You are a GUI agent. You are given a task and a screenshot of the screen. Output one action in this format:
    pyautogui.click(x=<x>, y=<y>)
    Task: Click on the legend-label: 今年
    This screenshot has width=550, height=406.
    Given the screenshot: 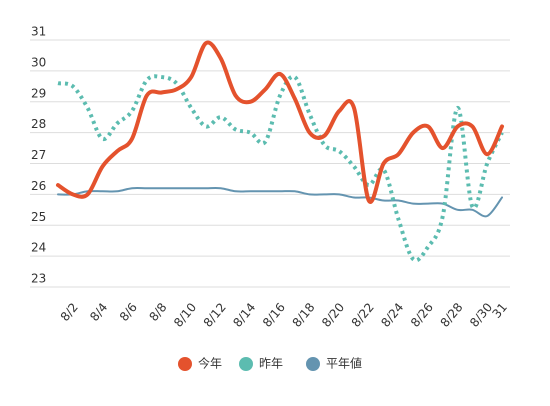 What is the action you would take?
    pyautogui.click(x=210, y=363)
    